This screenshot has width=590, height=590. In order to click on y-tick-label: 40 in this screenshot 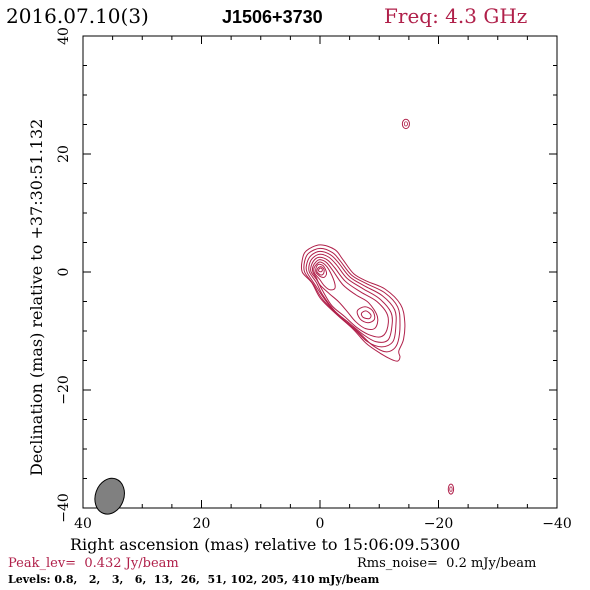, I will do `click(64, 36)`.